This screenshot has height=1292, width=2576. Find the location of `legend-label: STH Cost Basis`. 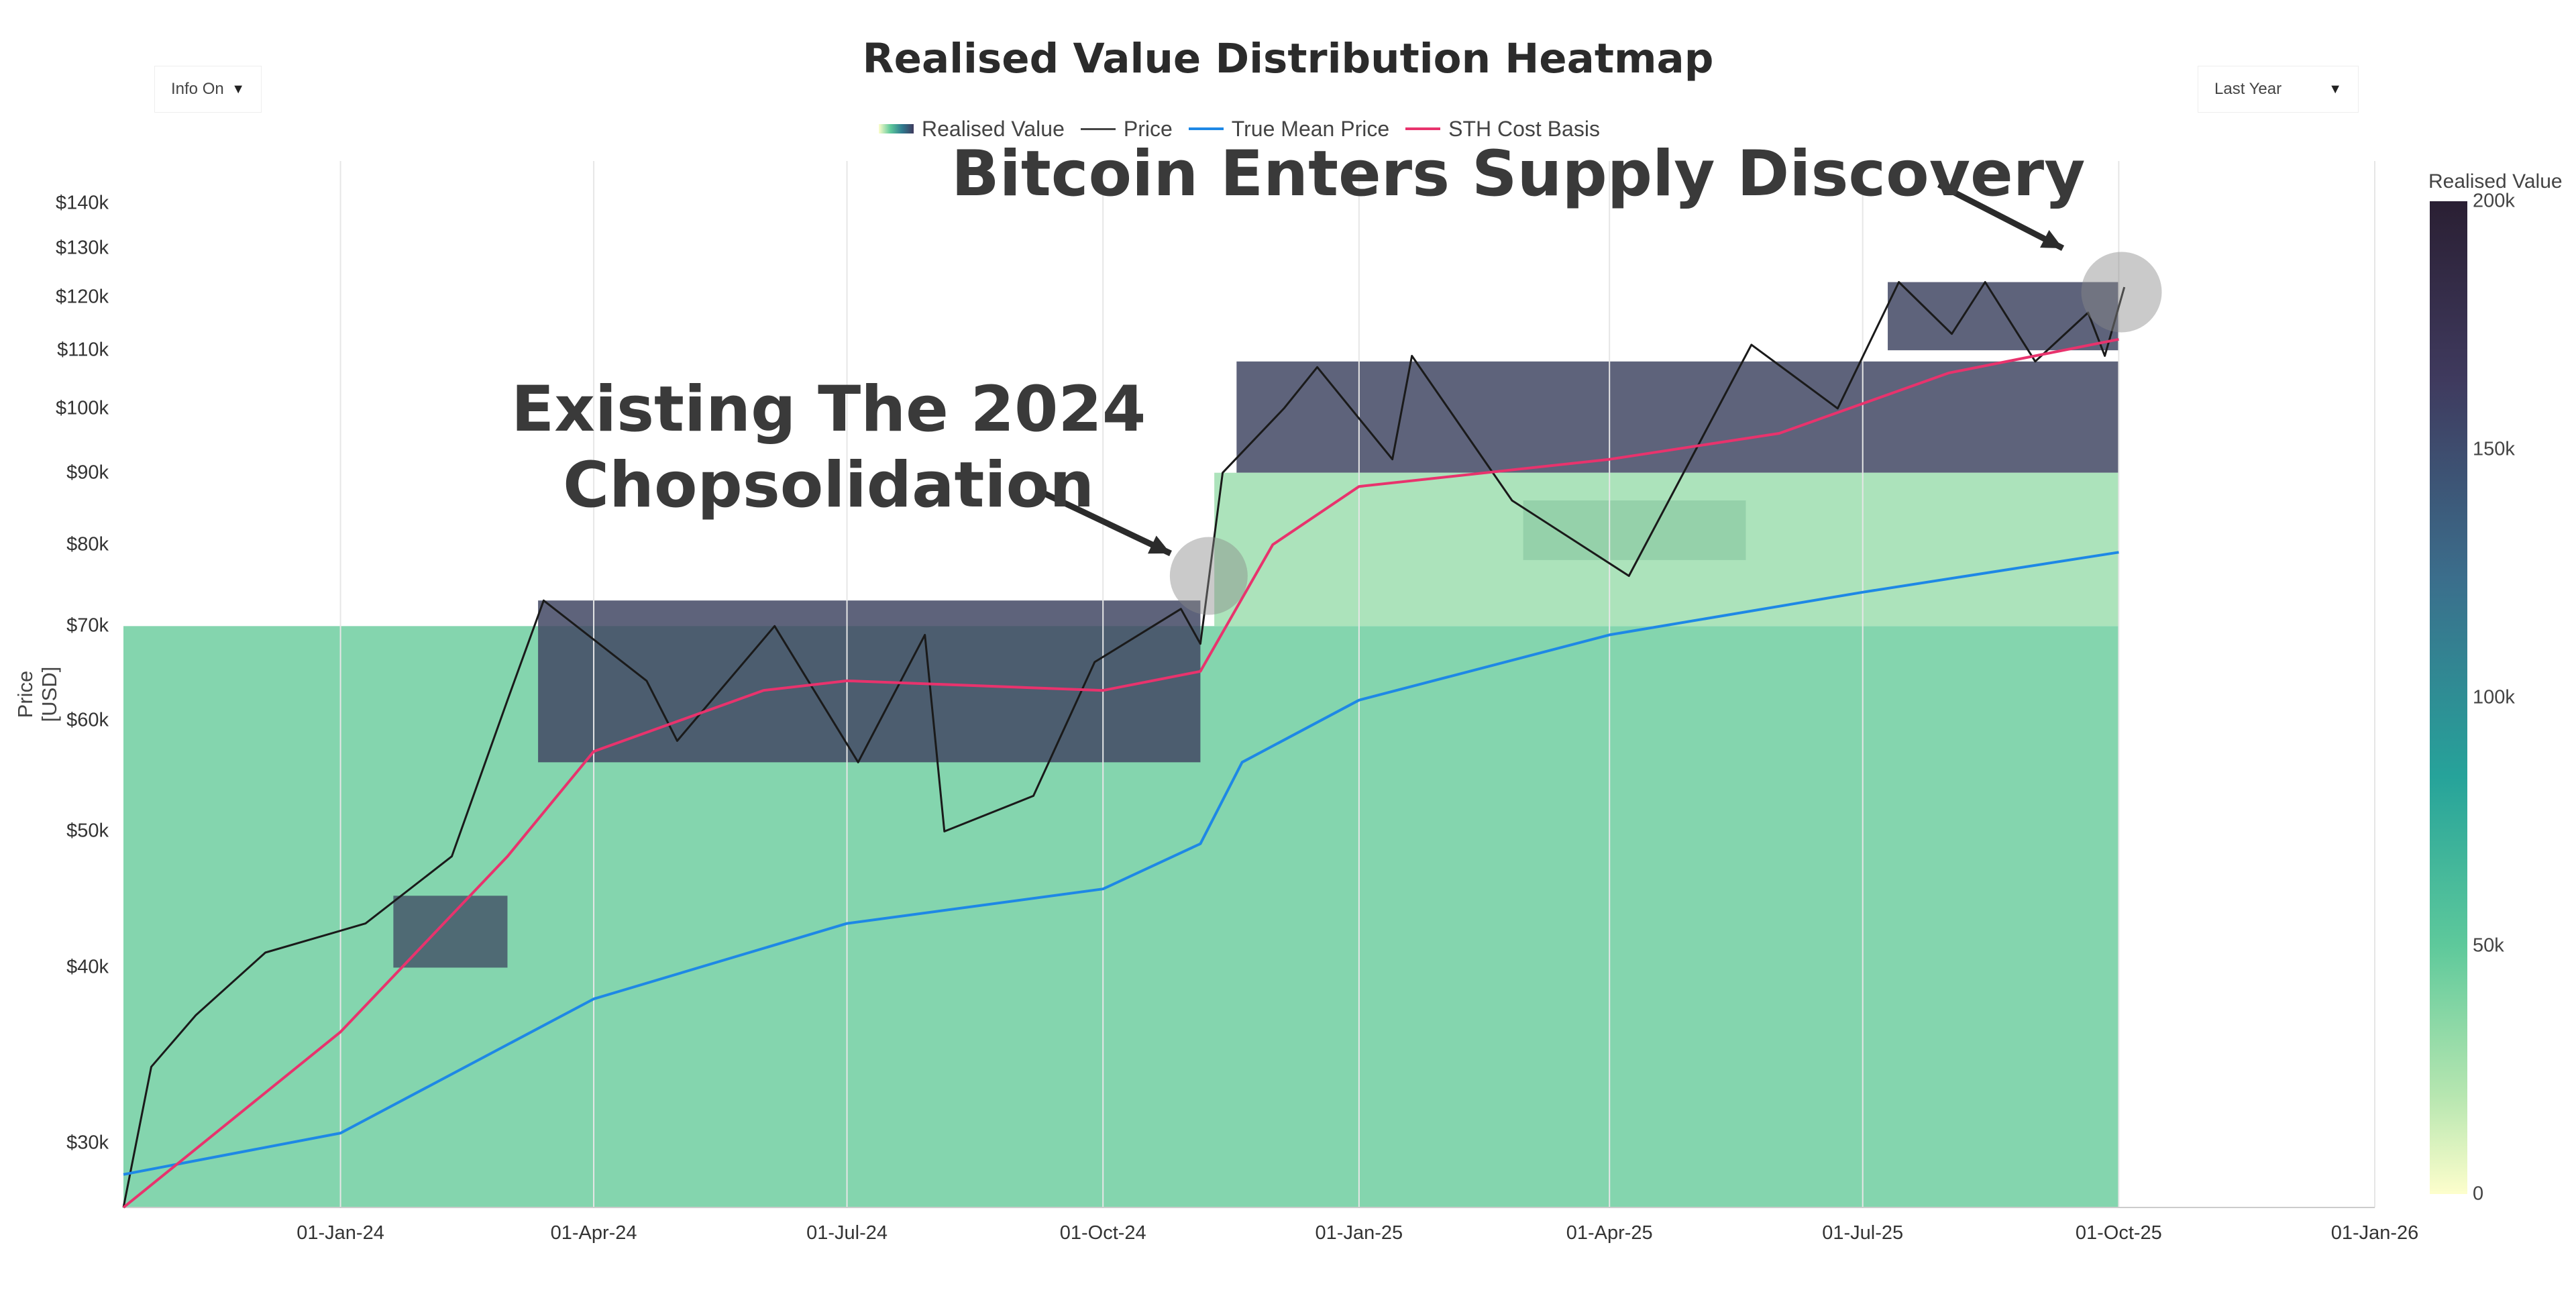

legend-label: STH Cost Basis is located at coordinates (1524, 128).